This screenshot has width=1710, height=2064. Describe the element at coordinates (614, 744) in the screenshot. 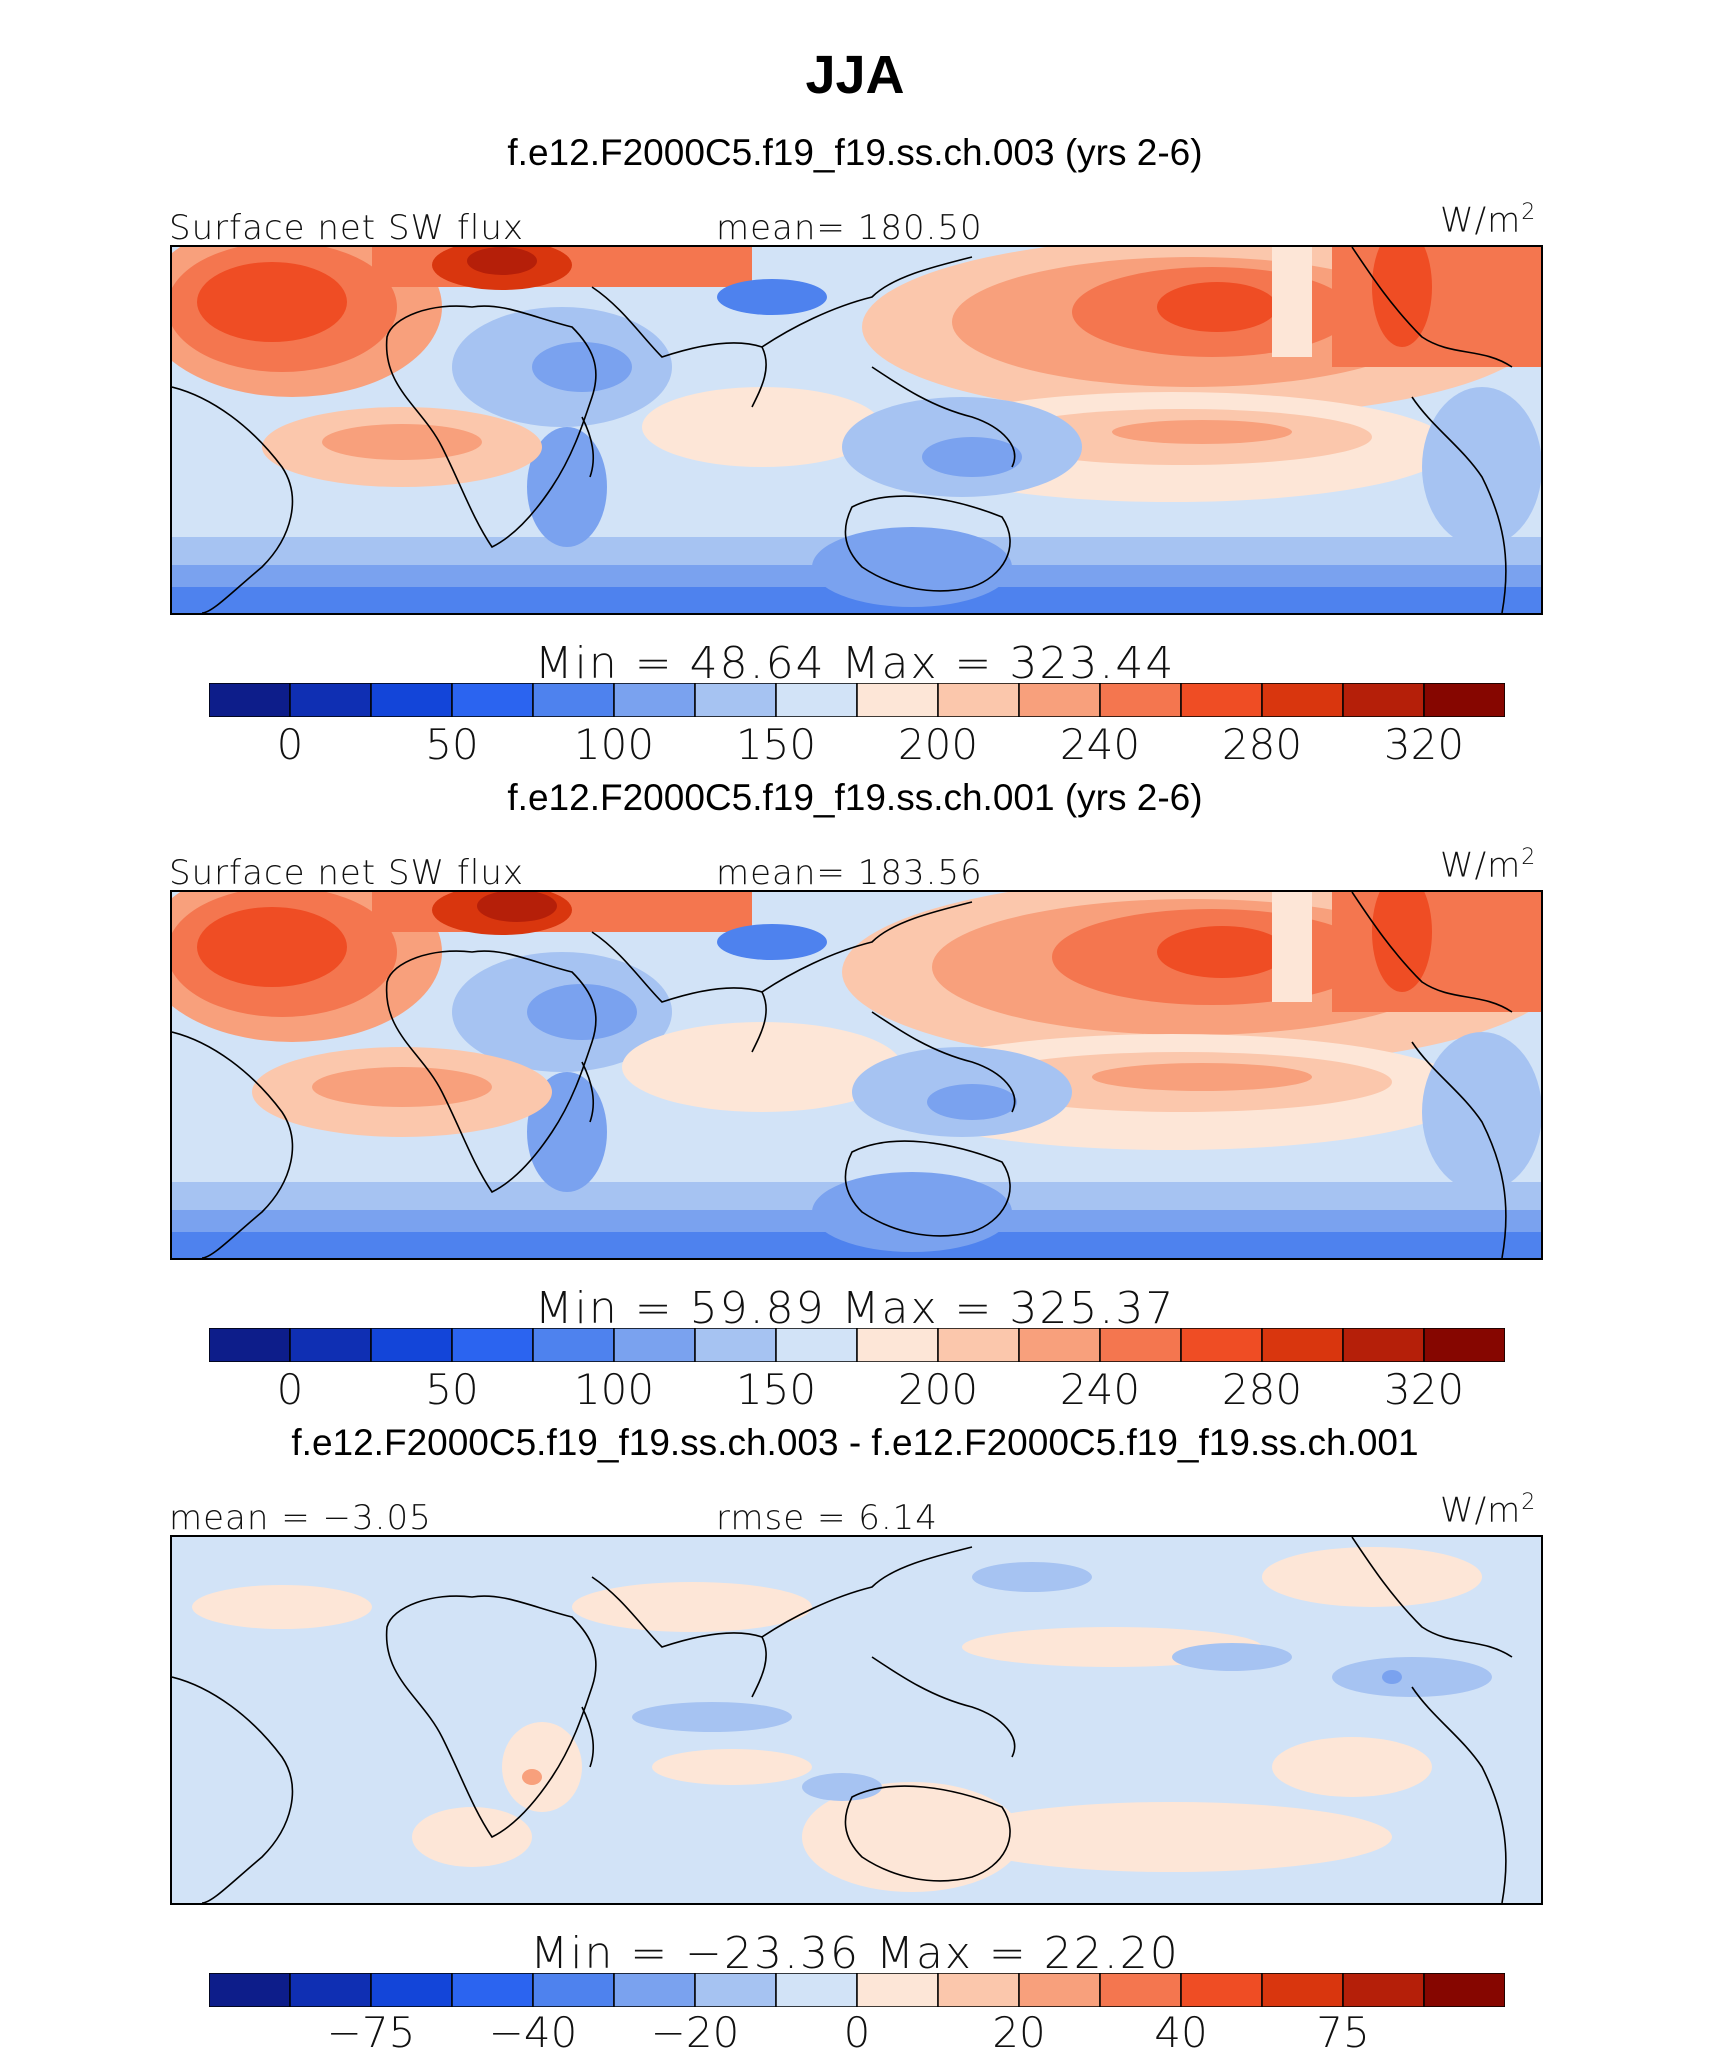

I see `panel-1-tick: 100` at that location.